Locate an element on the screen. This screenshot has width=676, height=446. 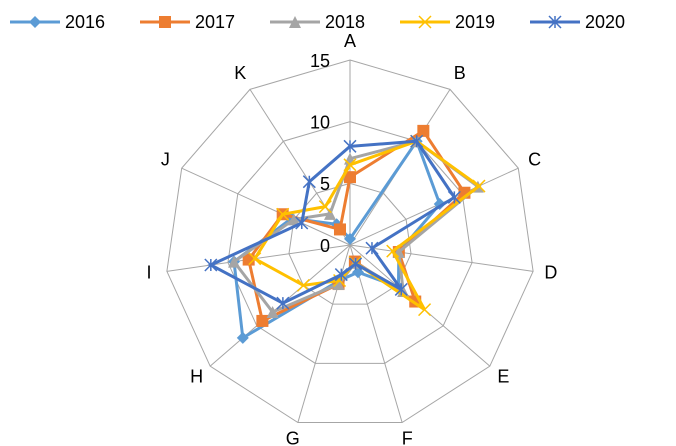
legend-label: 2017 is located at coordinates (215, 22).